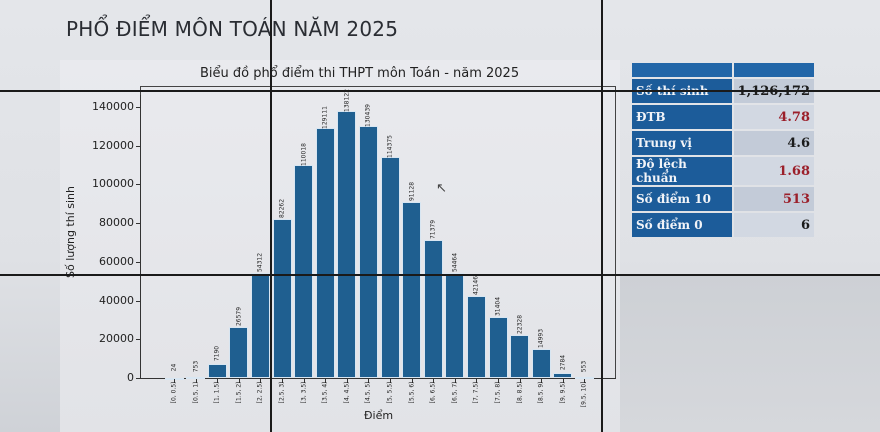 The width and height of the screenshot is (880, 432). I want to click on x-tick-label: [0.5, 1), so click(196, 392).